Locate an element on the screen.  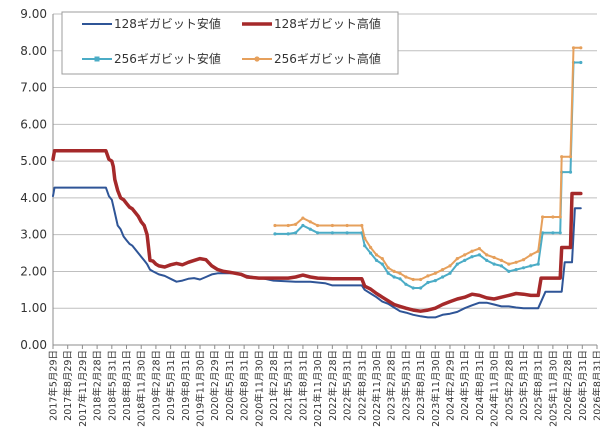
x-tick-label: 2017年11月29日 is located at coordinates (83, 388).